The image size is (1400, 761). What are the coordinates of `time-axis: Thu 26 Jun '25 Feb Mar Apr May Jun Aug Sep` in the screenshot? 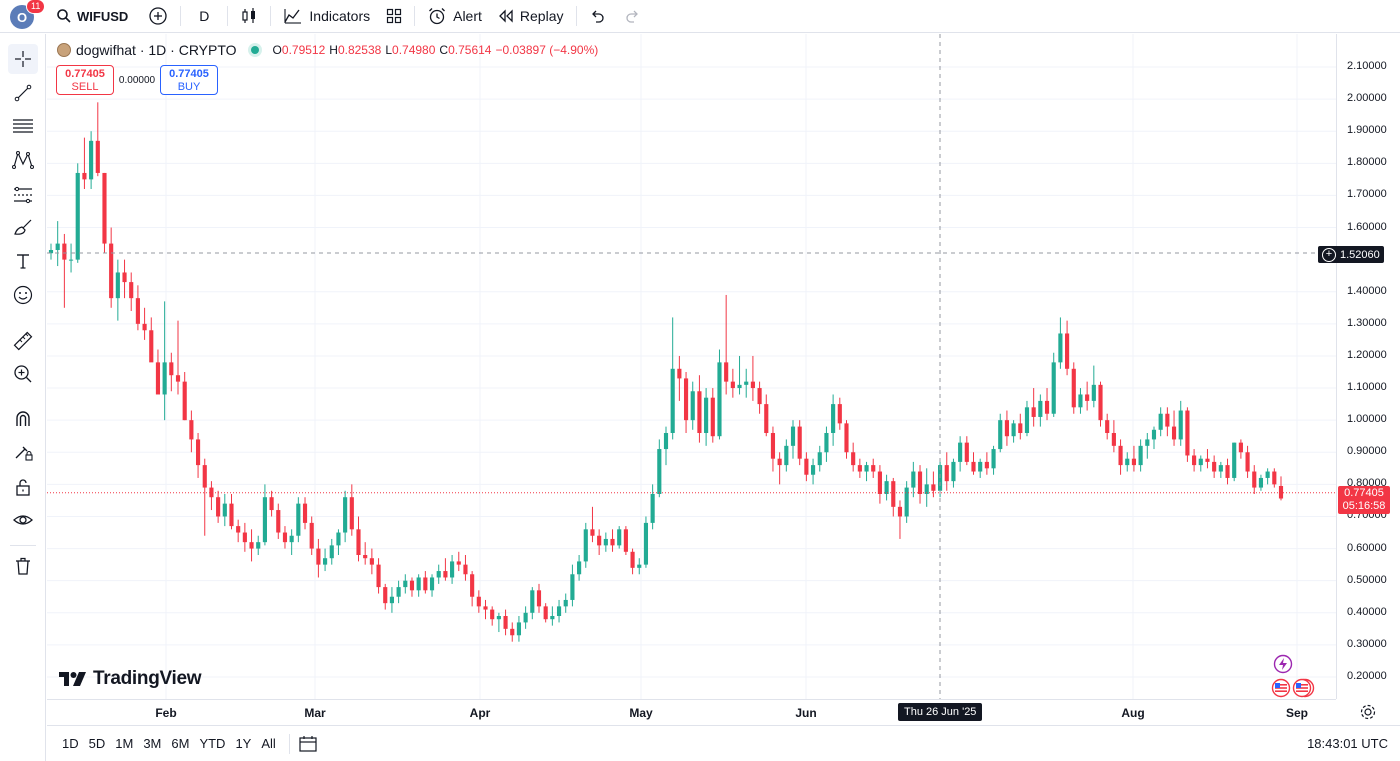 It's located at (691, 712).